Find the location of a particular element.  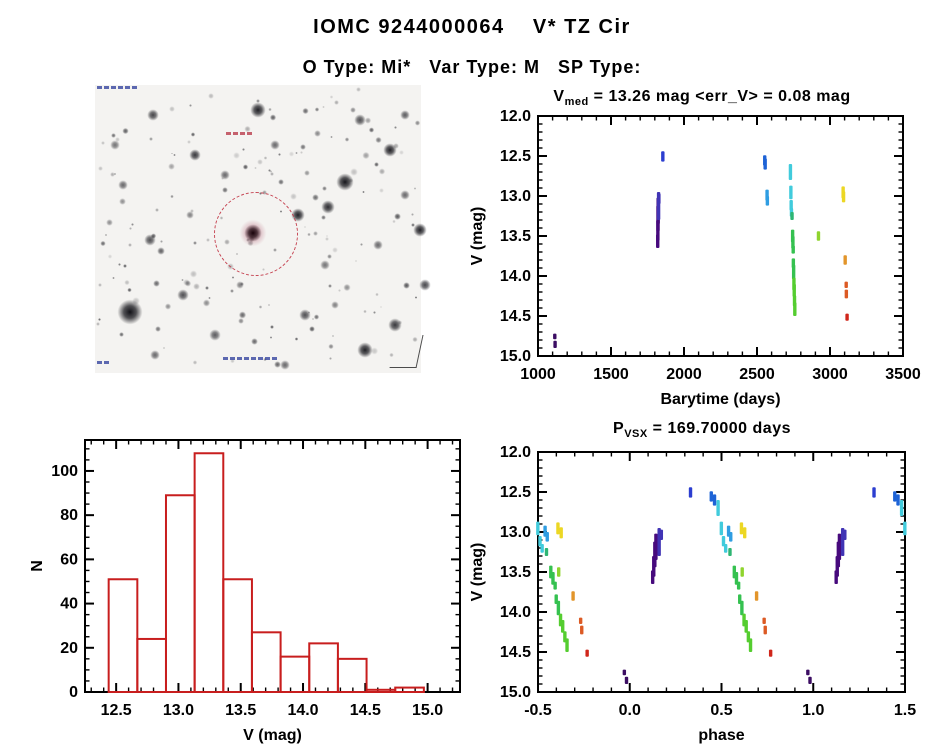

y-tick-label: 13.0 is located at coordinates (515, 532).